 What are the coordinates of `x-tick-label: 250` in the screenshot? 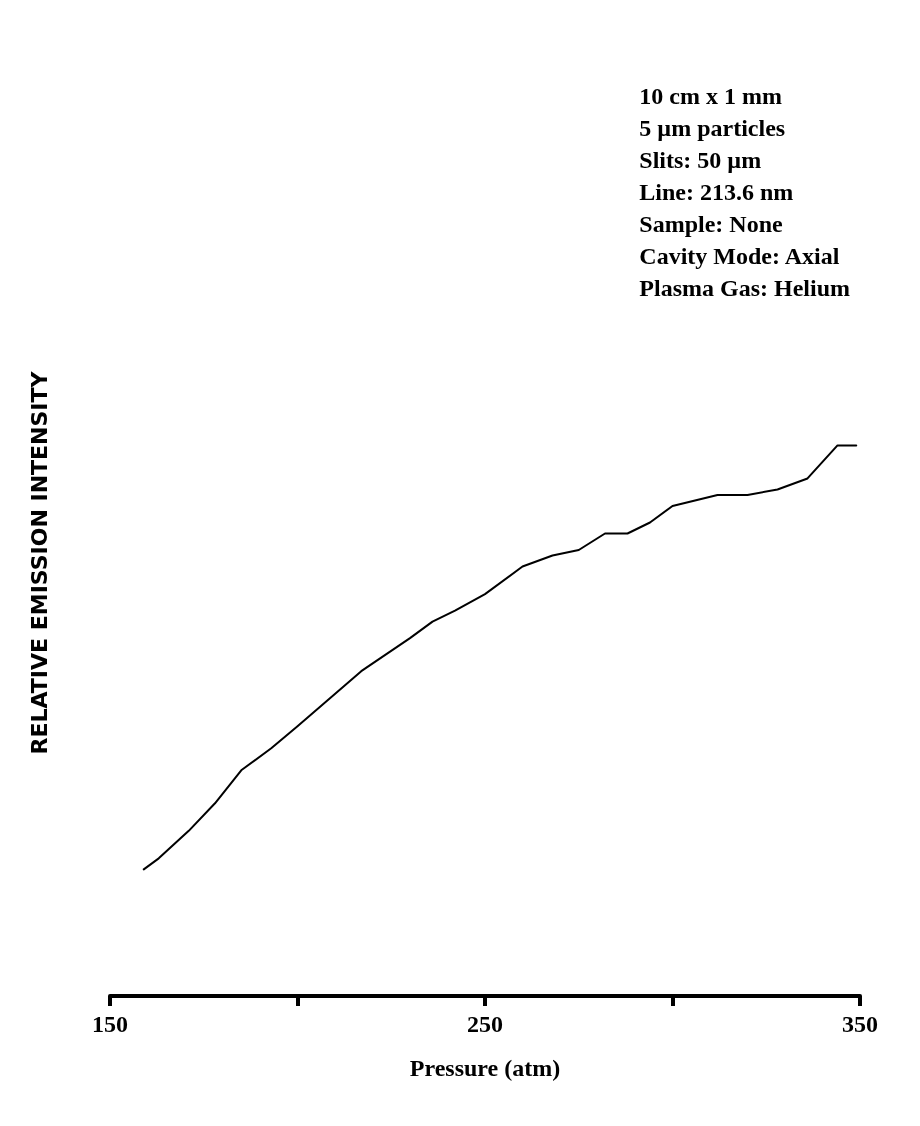 It's located at (485, 1024).